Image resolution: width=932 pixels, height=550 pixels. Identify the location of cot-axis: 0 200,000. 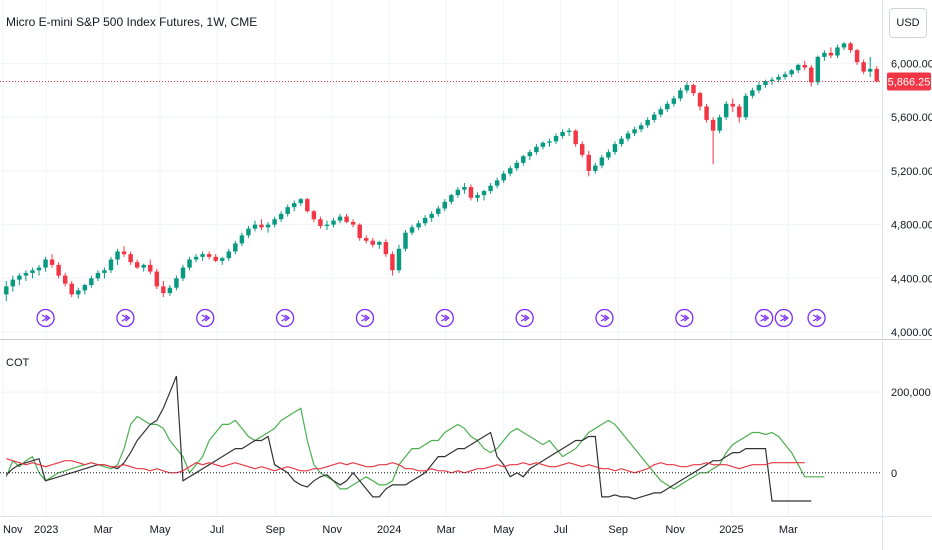
(911, 433).